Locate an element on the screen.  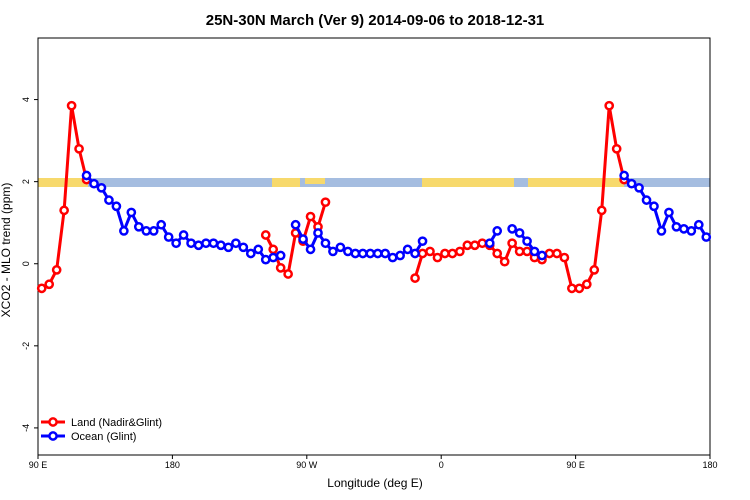
y-tick-label: -4 is located at coordinates (26, 428).